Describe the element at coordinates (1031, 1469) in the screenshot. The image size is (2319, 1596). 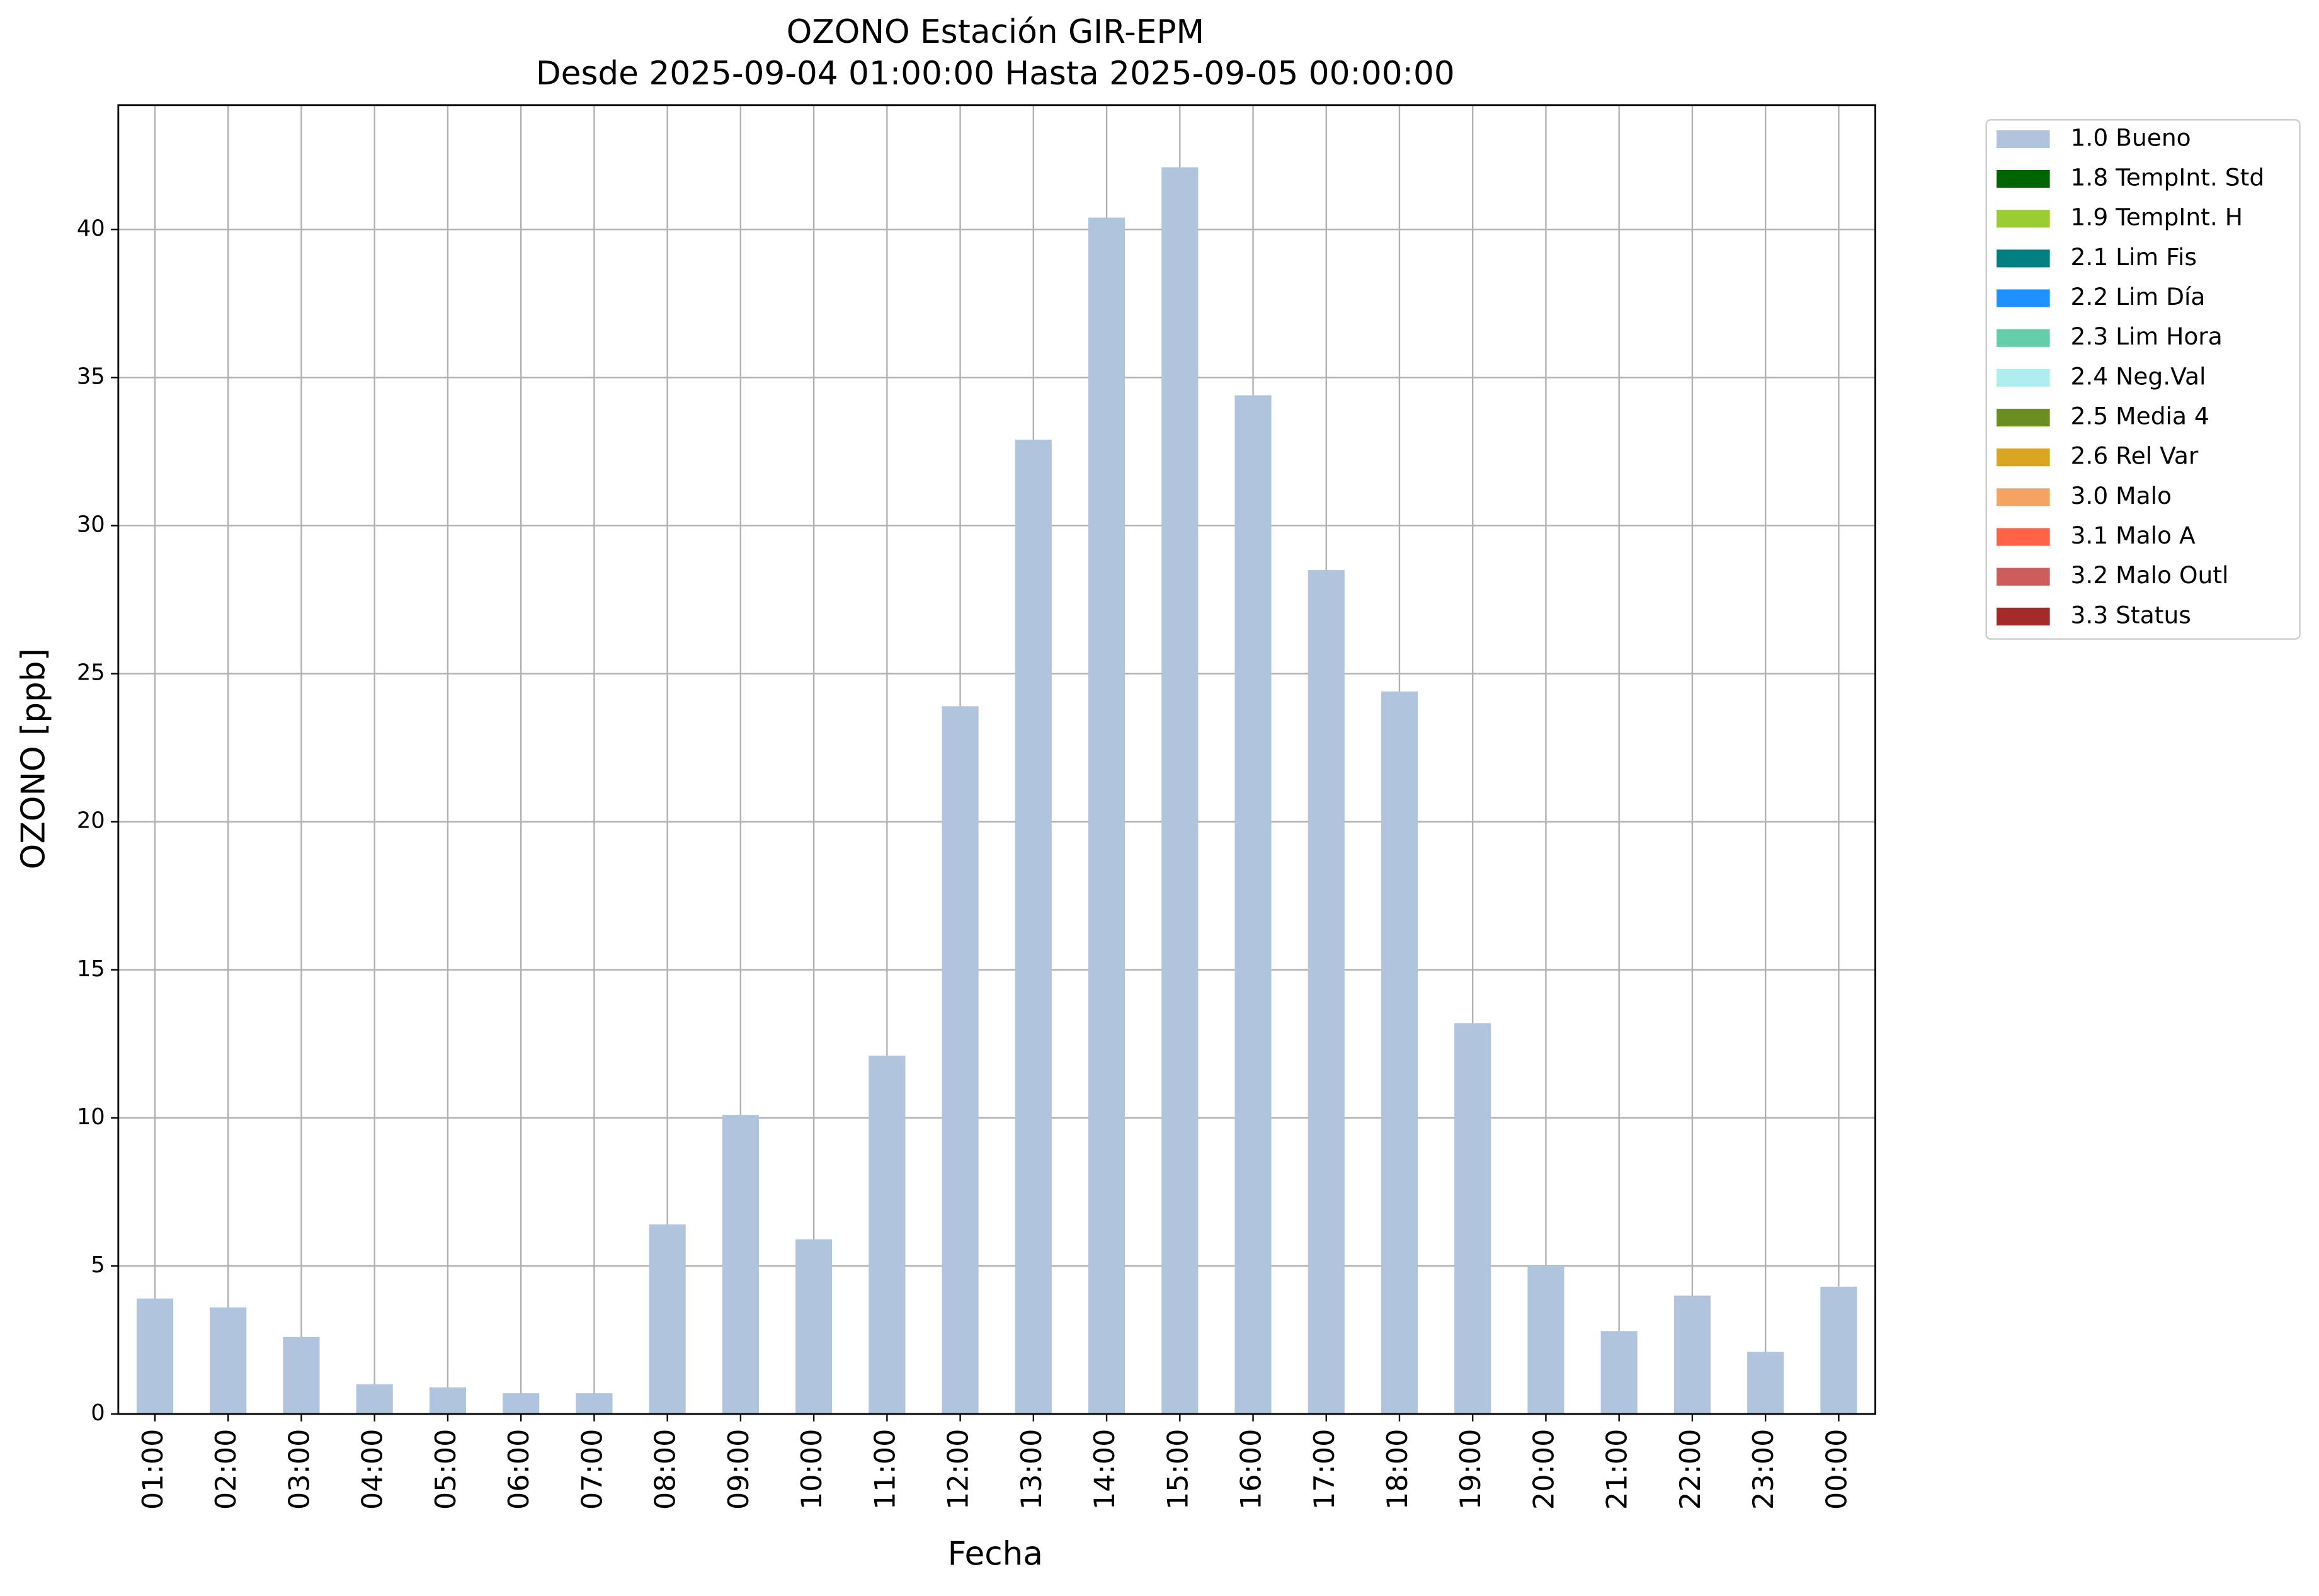
I see `x-tick-label: 13:00` at that location.